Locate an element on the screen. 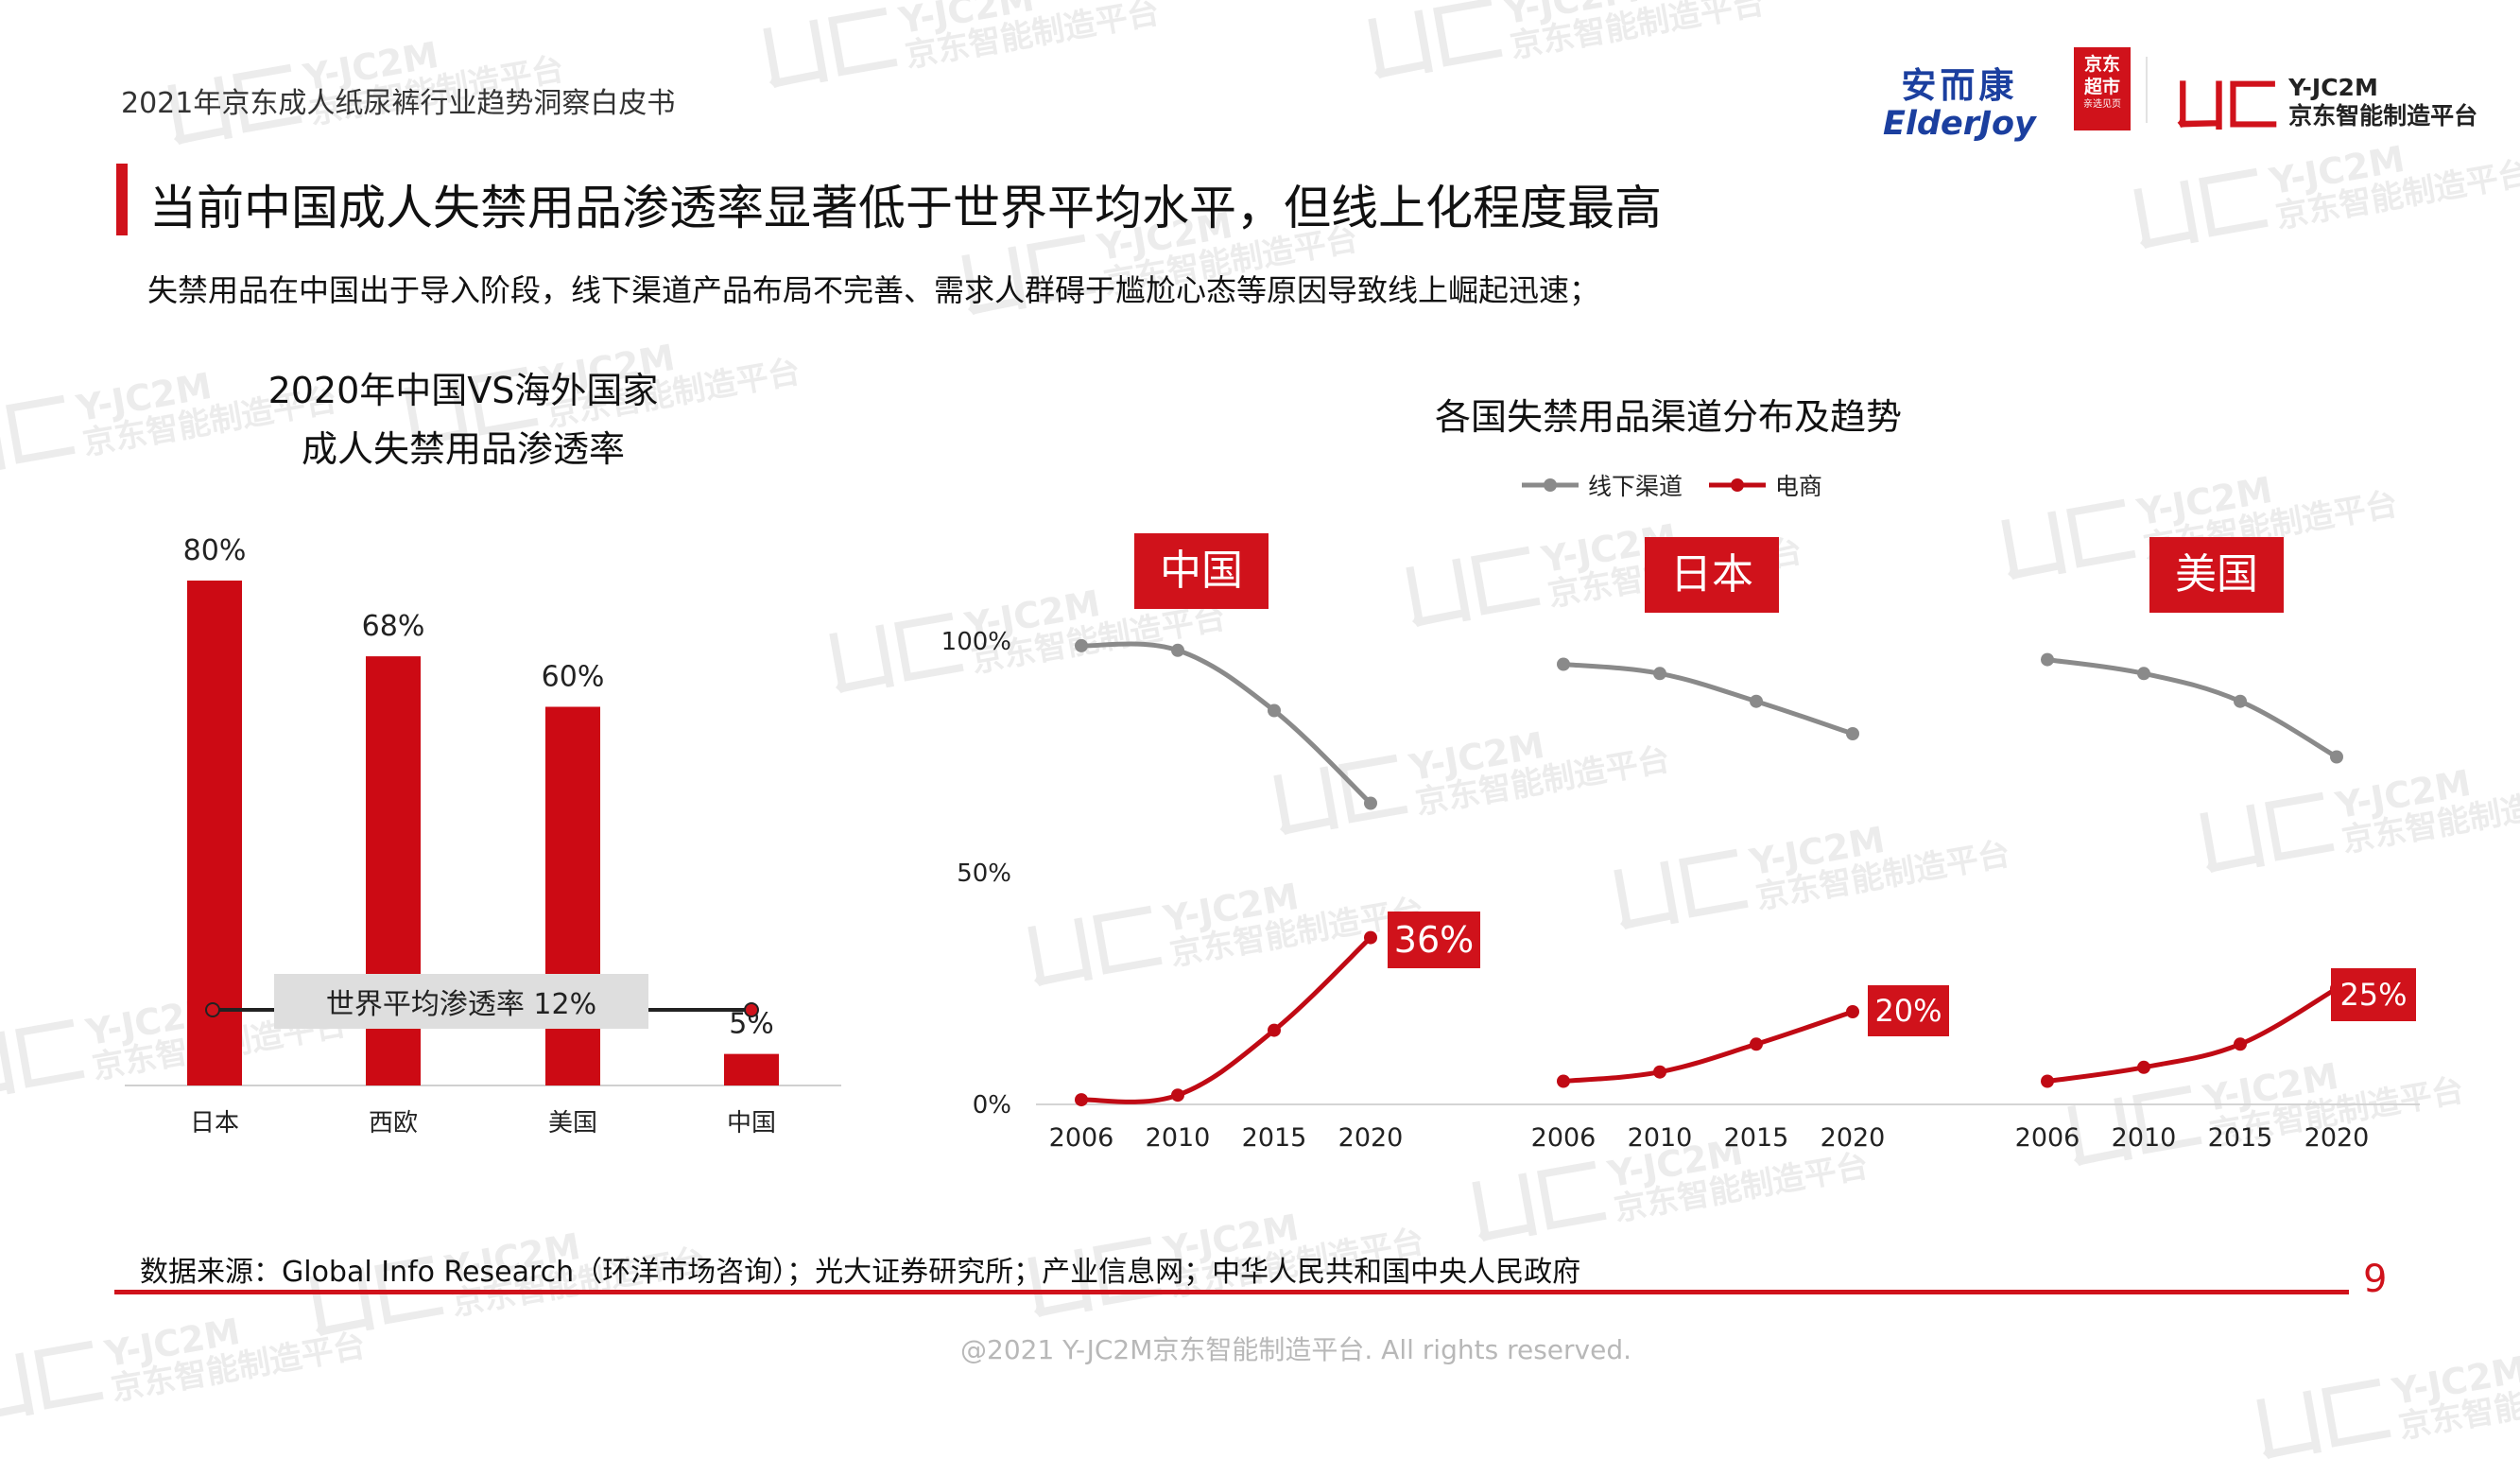  panel-label-usa: 美国 is located at coordinates (2216, 575).